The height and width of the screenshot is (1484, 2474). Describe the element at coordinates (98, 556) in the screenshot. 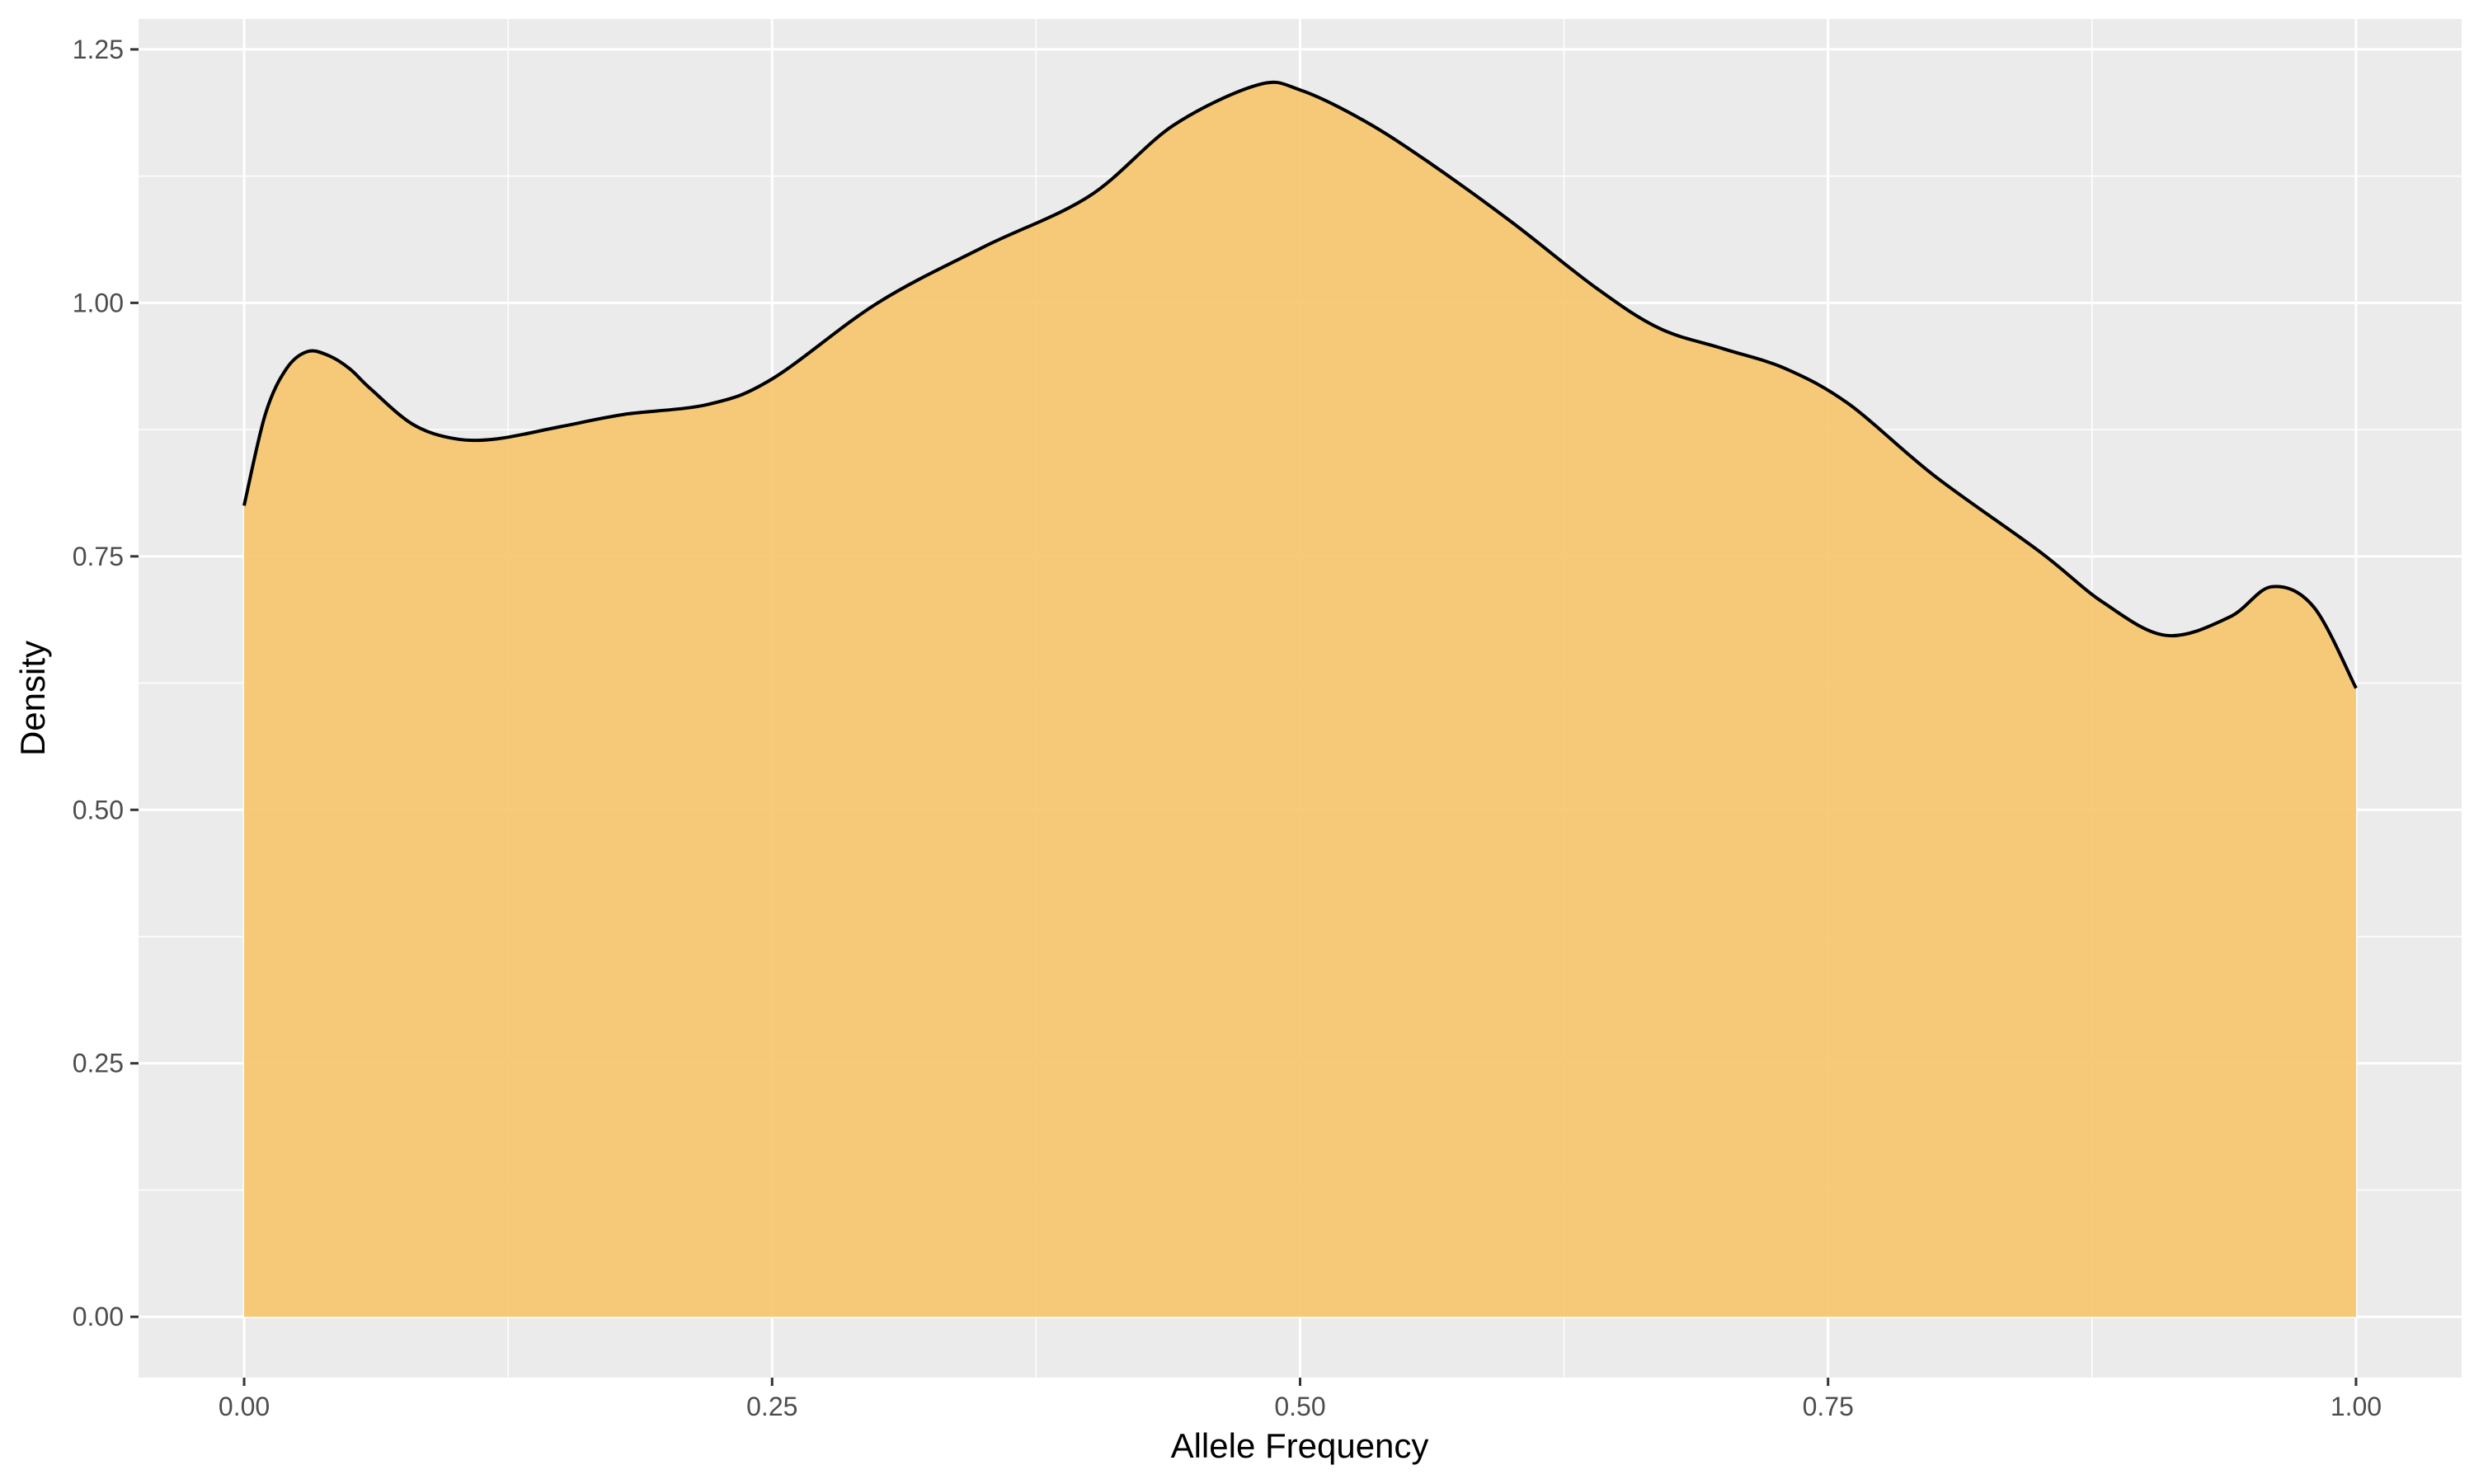

I see `y-tick-label: 0.75` at that location.